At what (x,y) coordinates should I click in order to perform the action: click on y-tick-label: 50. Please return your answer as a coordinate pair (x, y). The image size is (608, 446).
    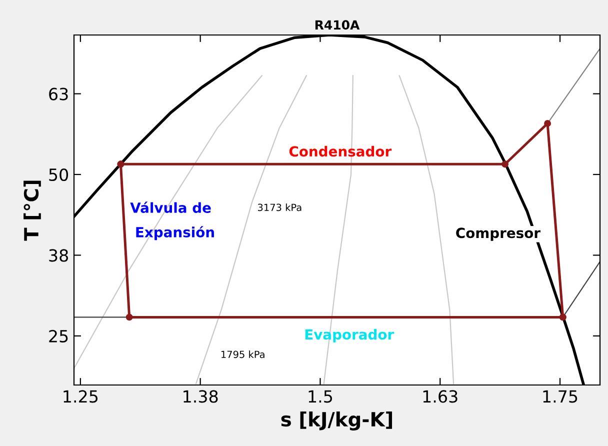
    Looking at the image, I should click on (58, 175).